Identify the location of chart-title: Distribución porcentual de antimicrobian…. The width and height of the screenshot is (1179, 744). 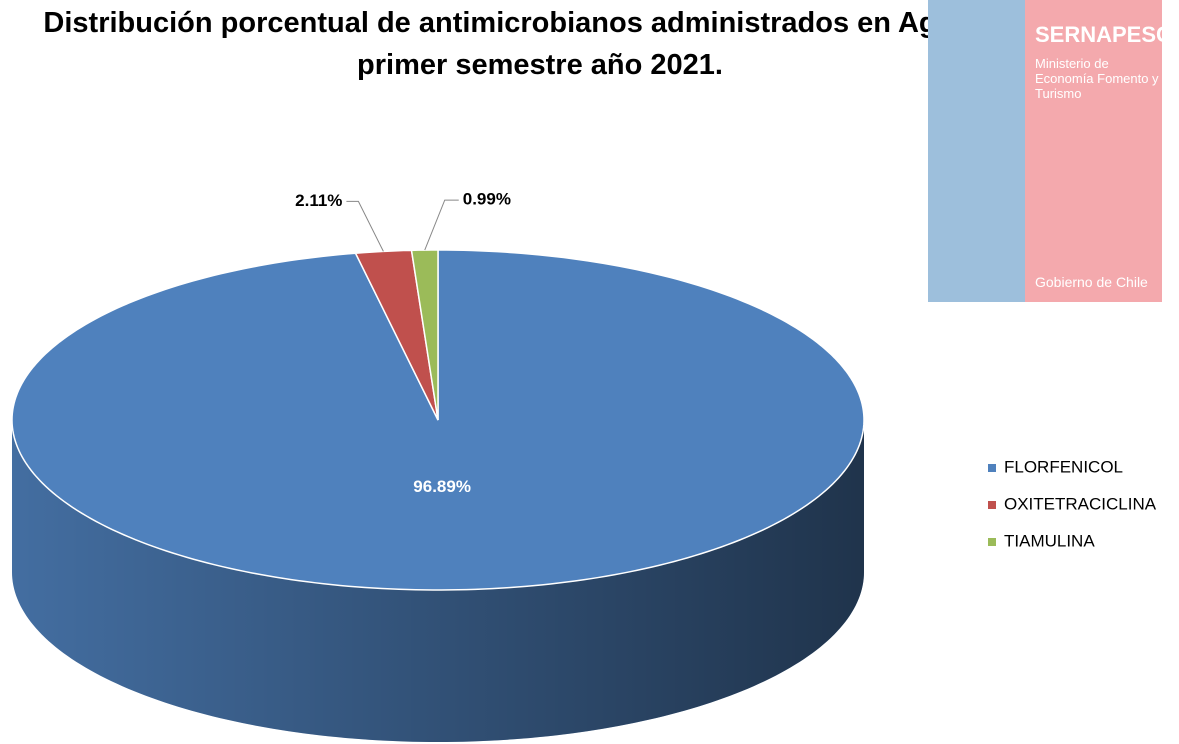
(540, 44).